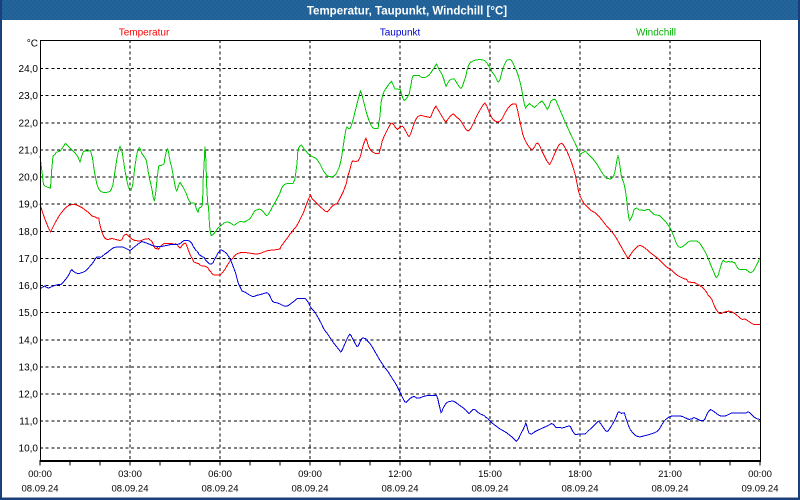  I want to click on svg-text: 17,0, so click(29, 259).